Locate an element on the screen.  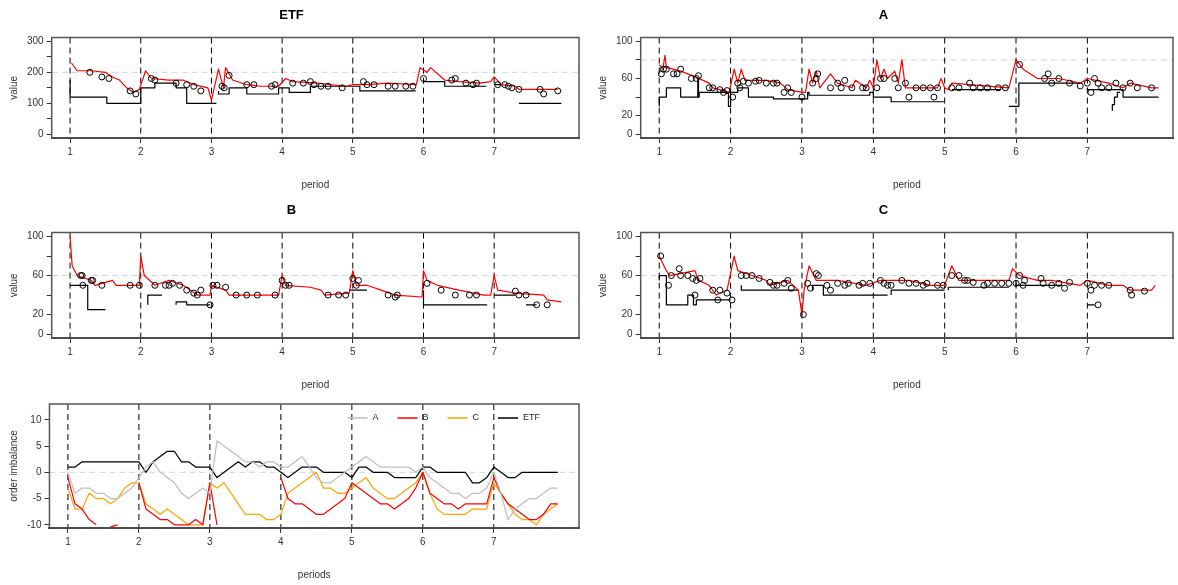
chart-title: B is located at coordinates (291, 210).